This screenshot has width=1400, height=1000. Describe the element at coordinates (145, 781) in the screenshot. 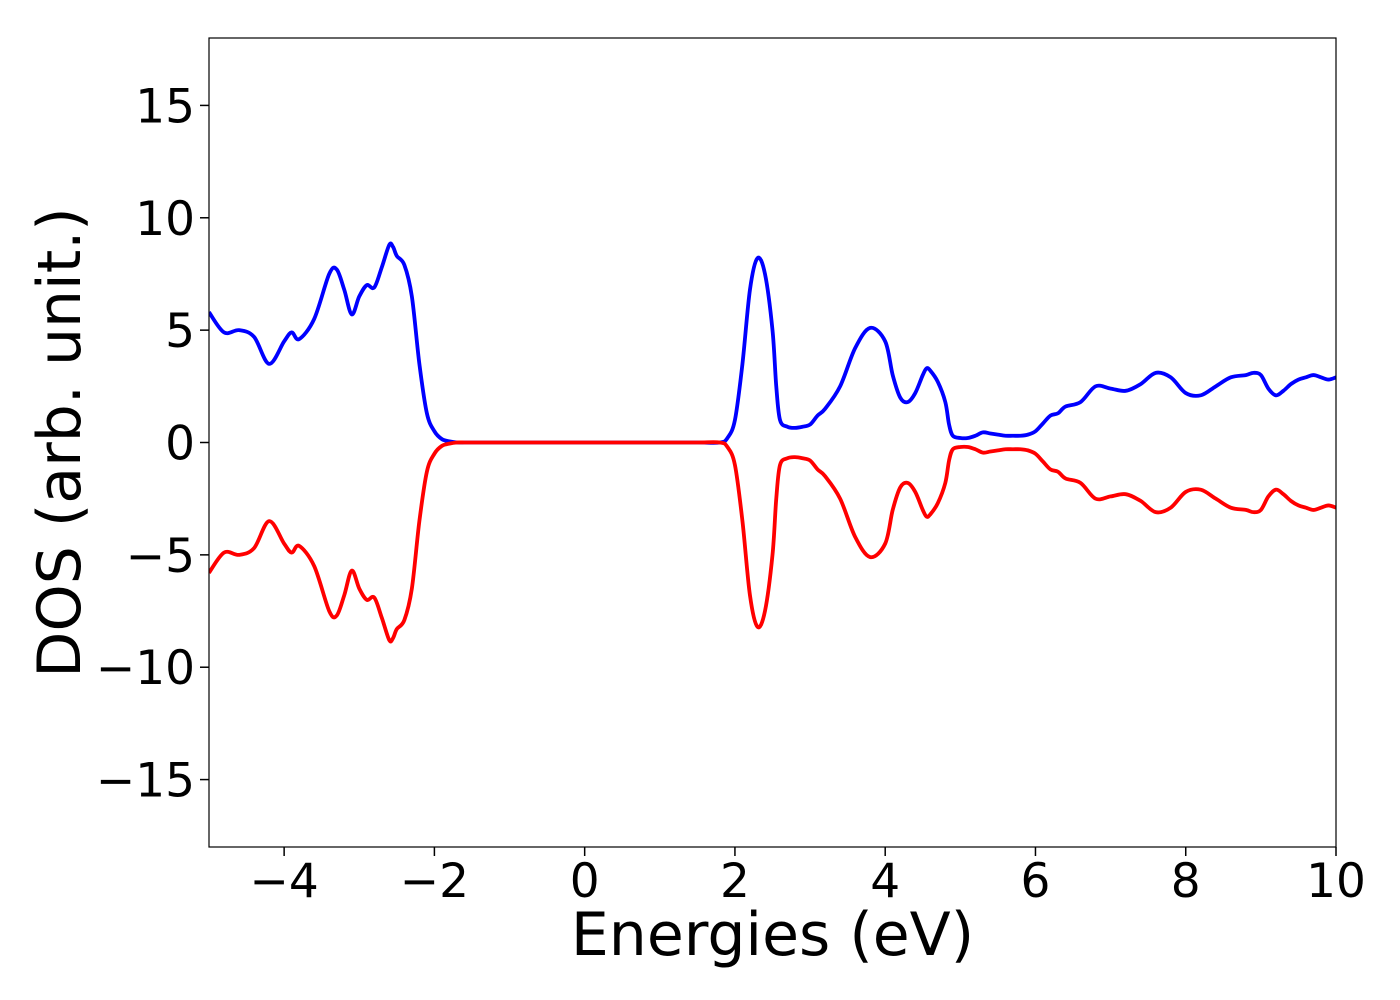

I see `y-tick-label: −15` at that location.